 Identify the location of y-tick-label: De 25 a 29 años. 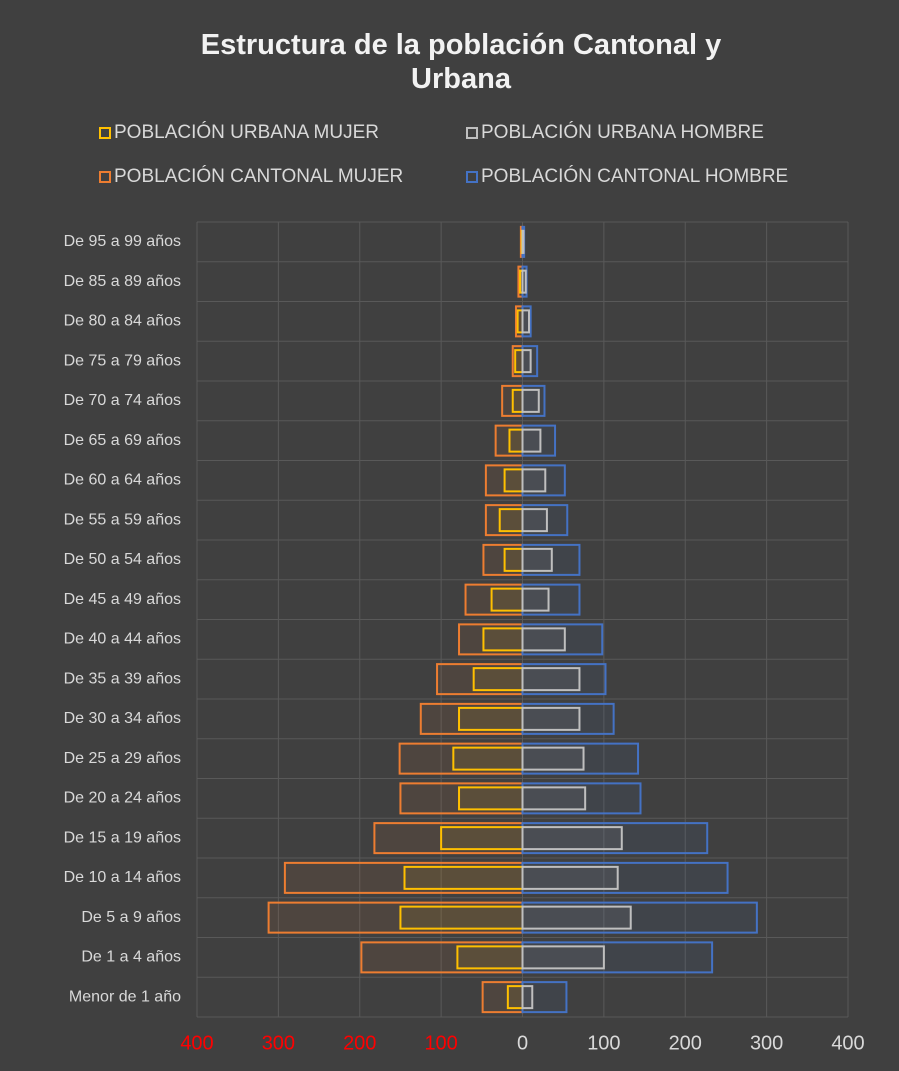
(122, 758).